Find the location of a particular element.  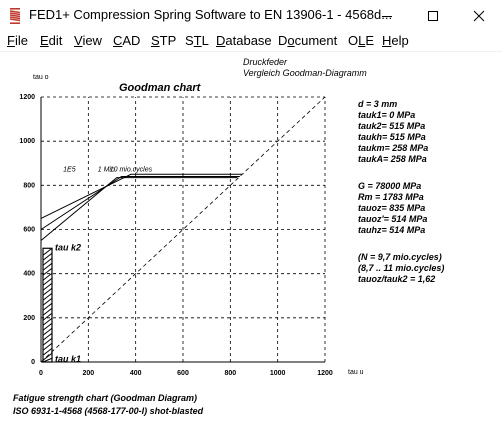

cycle-label: 1E5 is located at coordinates (69, 169).